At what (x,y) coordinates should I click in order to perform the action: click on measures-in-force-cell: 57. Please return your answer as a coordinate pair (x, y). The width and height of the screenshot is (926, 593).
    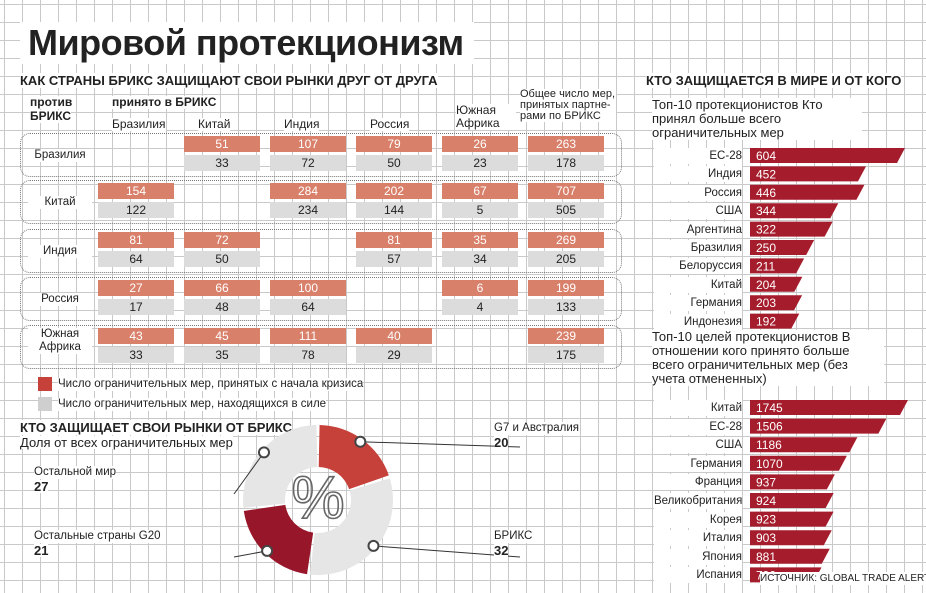
    Looking at the image, I should click on (394, 259).